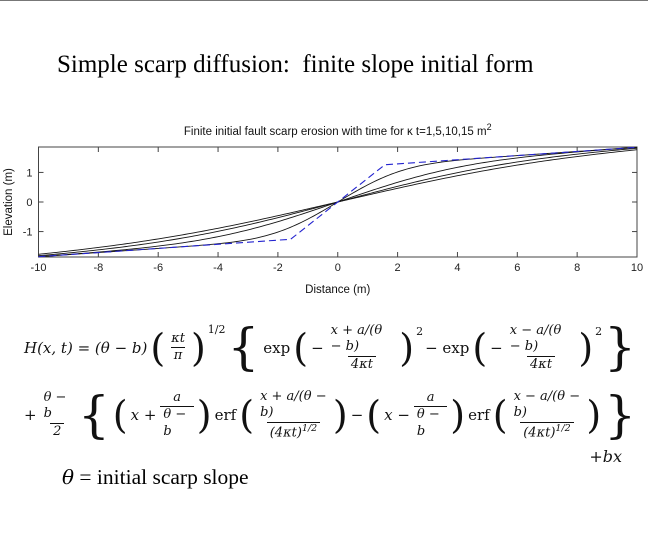 The width and height of the screenshot is (648, 541). What do you see at coordinates (29, 173) in the screenshot?
I see `y-tick-label: 1` at bounding box center [29, 173].